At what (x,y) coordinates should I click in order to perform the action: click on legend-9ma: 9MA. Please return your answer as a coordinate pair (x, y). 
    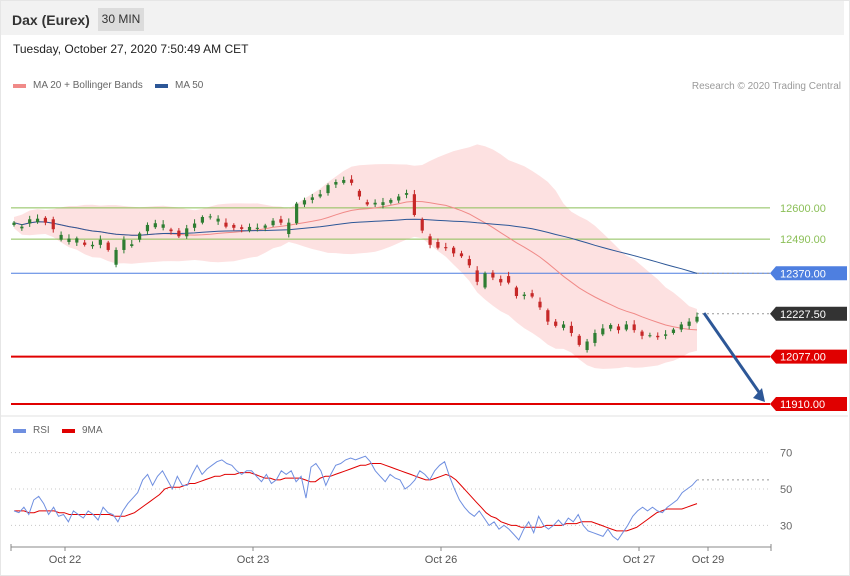
    Looking at the image, I should click on (82, 430).